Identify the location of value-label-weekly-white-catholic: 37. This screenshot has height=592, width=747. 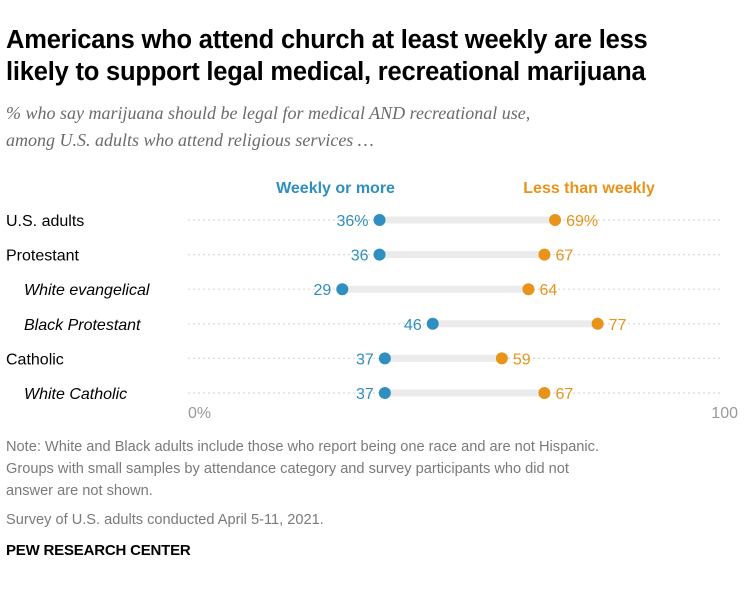
(365, 394).